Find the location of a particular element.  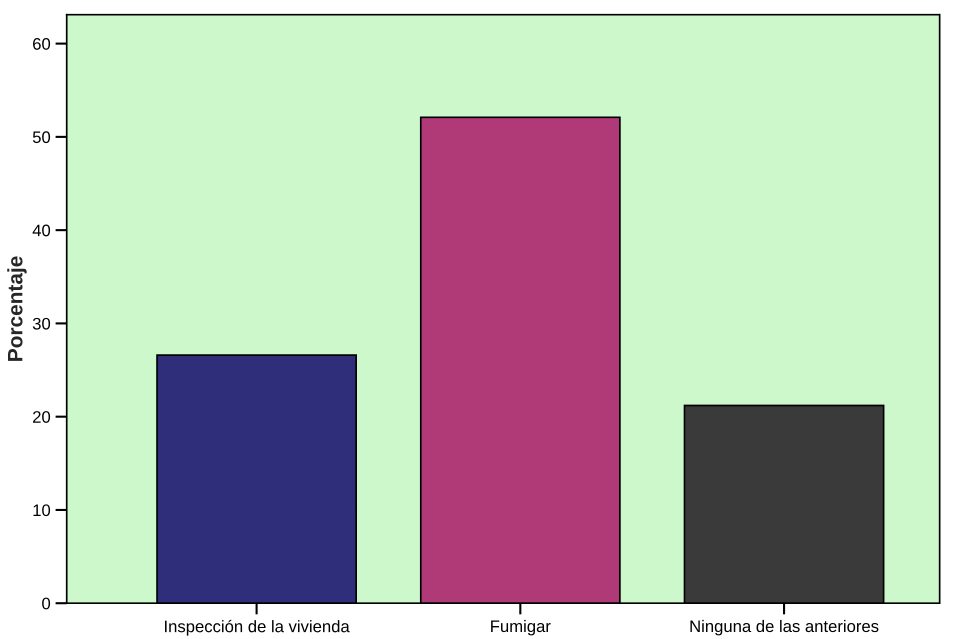

y-tick-label: 10 is located at coordinates (41, 510).